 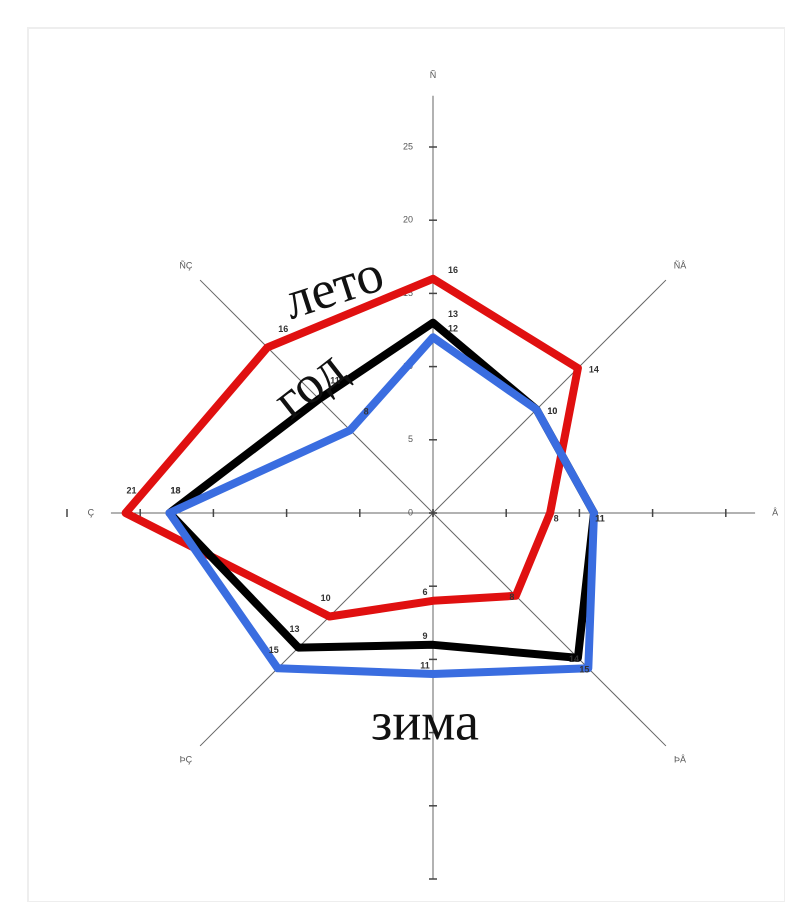 What do you see at coordinates (408, 146) in the screenshot?
I see `tick-label: 25` at bounding box center [408, 146].